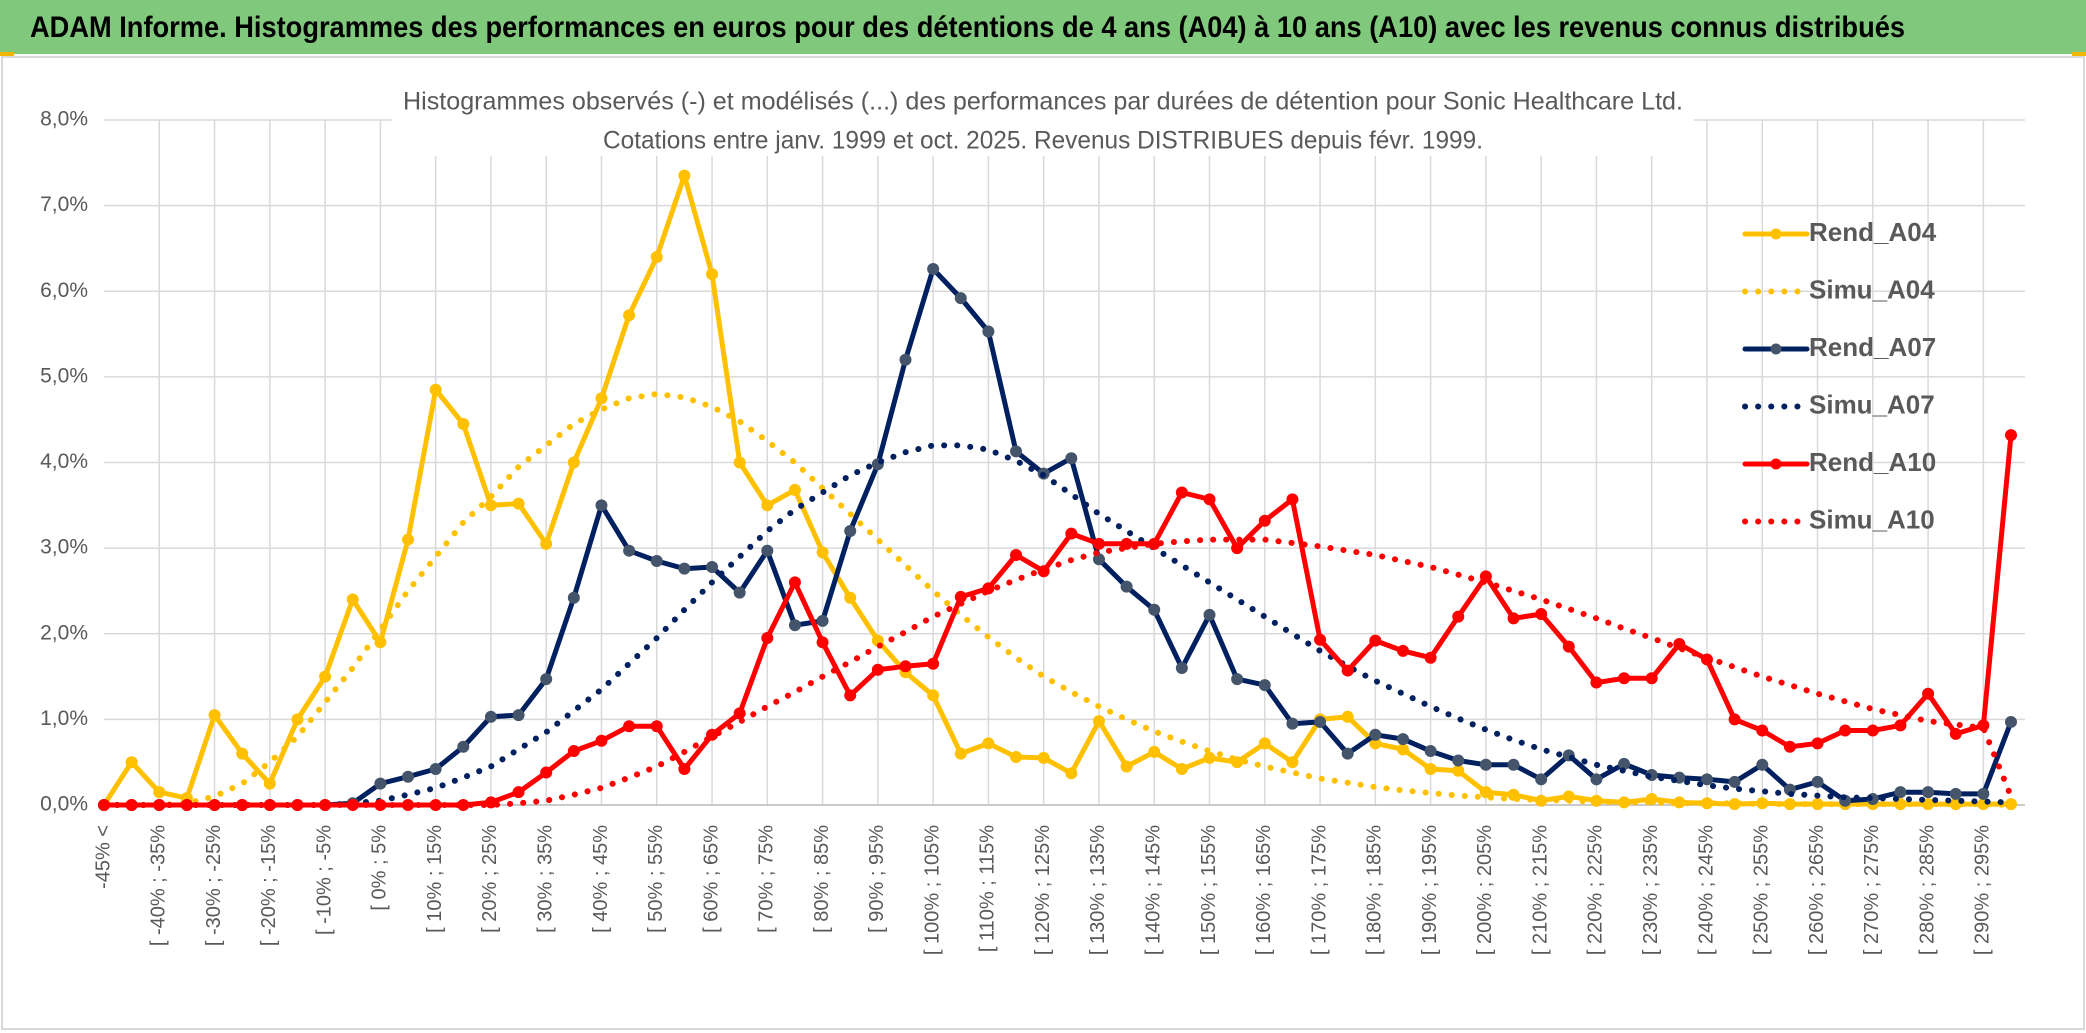 This screenshot has width=2086, height=1033. I want to click on x-tick-label: [ 290% ; 295%, so click(1983, 890).